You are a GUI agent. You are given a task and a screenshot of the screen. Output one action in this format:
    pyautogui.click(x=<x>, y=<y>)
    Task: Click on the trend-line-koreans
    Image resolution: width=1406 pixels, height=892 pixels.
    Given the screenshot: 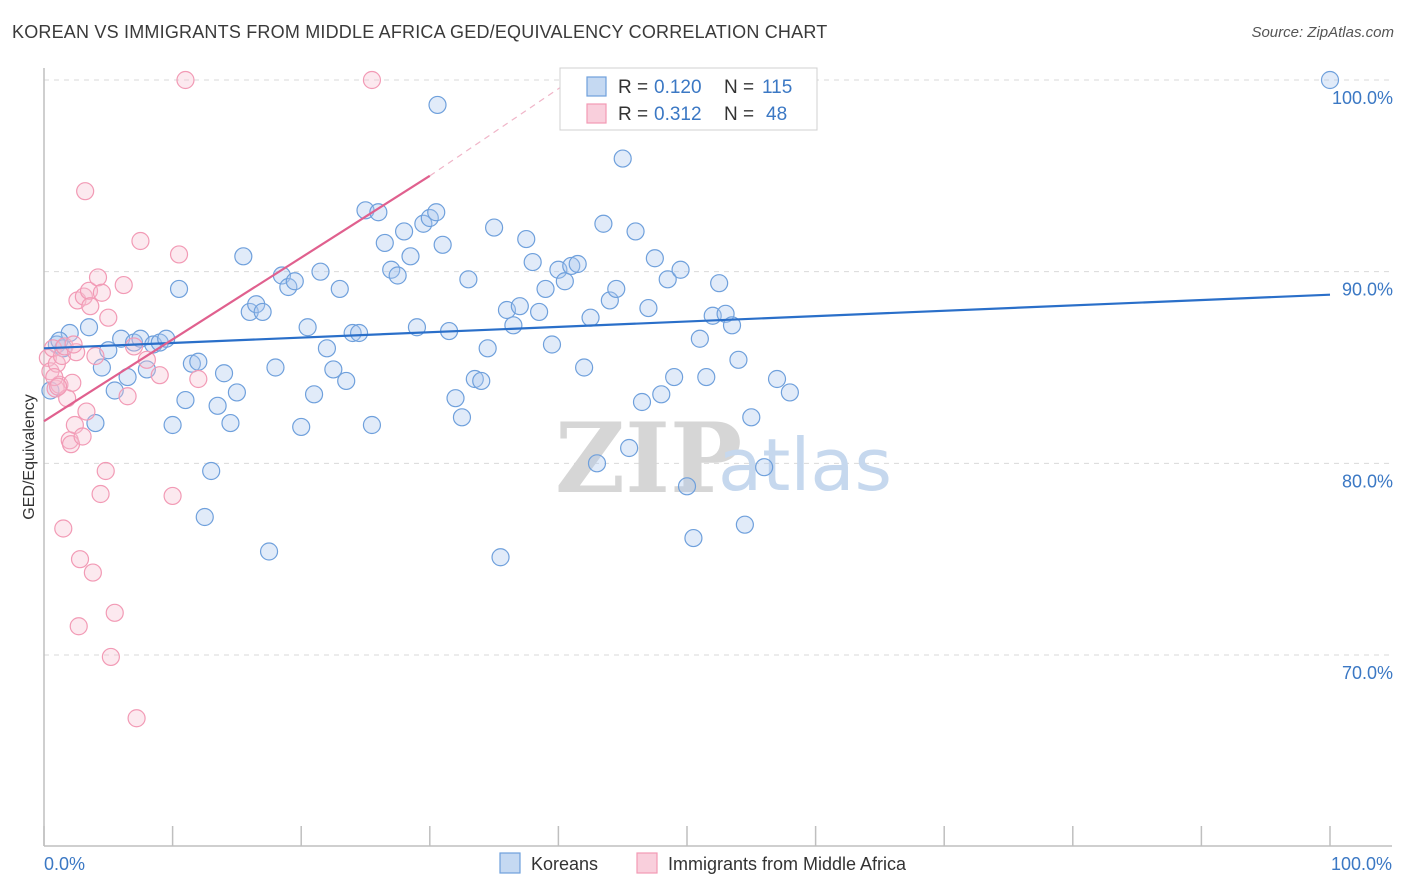 What is the action you would take?
    pyautogui.click(x=687, y=321)
    